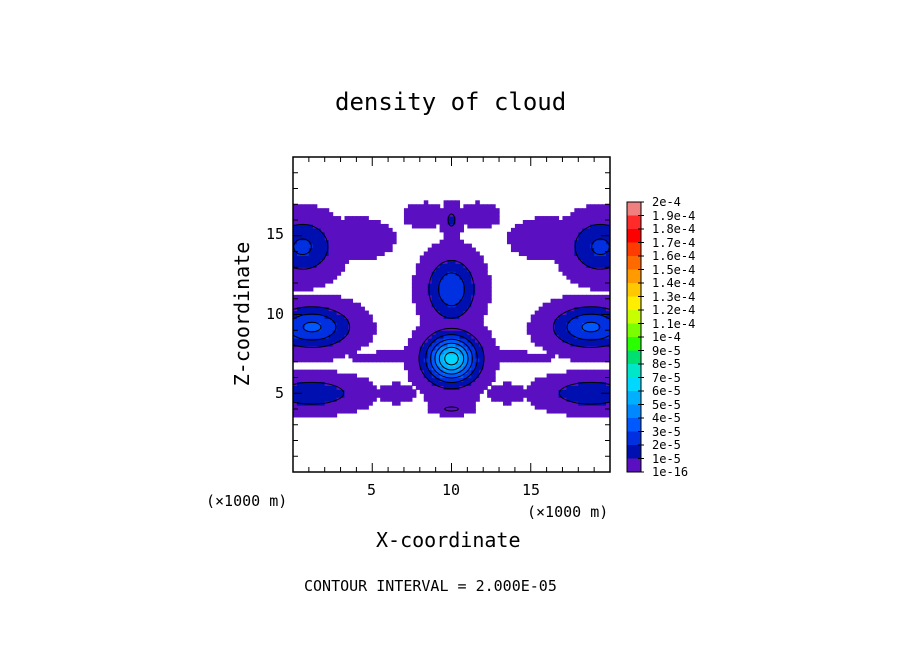 This screenshot has width=904, height=654. Describe the element at coordinates (280, 393) in the screenshot. I see `y-tick-label-5: 5` at that location.